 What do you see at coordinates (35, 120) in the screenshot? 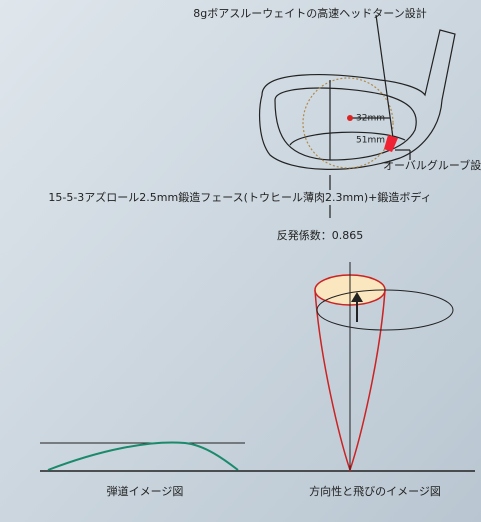
I see `background-blob` at bounding box center [35, 120].